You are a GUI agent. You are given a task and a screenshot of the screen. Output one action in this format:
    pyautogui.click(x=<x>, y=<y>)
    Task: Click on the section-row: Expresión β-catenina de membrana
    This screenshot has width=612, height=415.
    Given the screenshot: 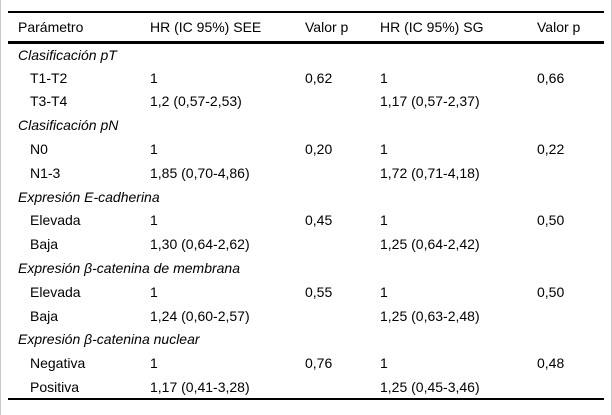 What is the action you would take?
    pyautogui.click(x=306, y=268)
    